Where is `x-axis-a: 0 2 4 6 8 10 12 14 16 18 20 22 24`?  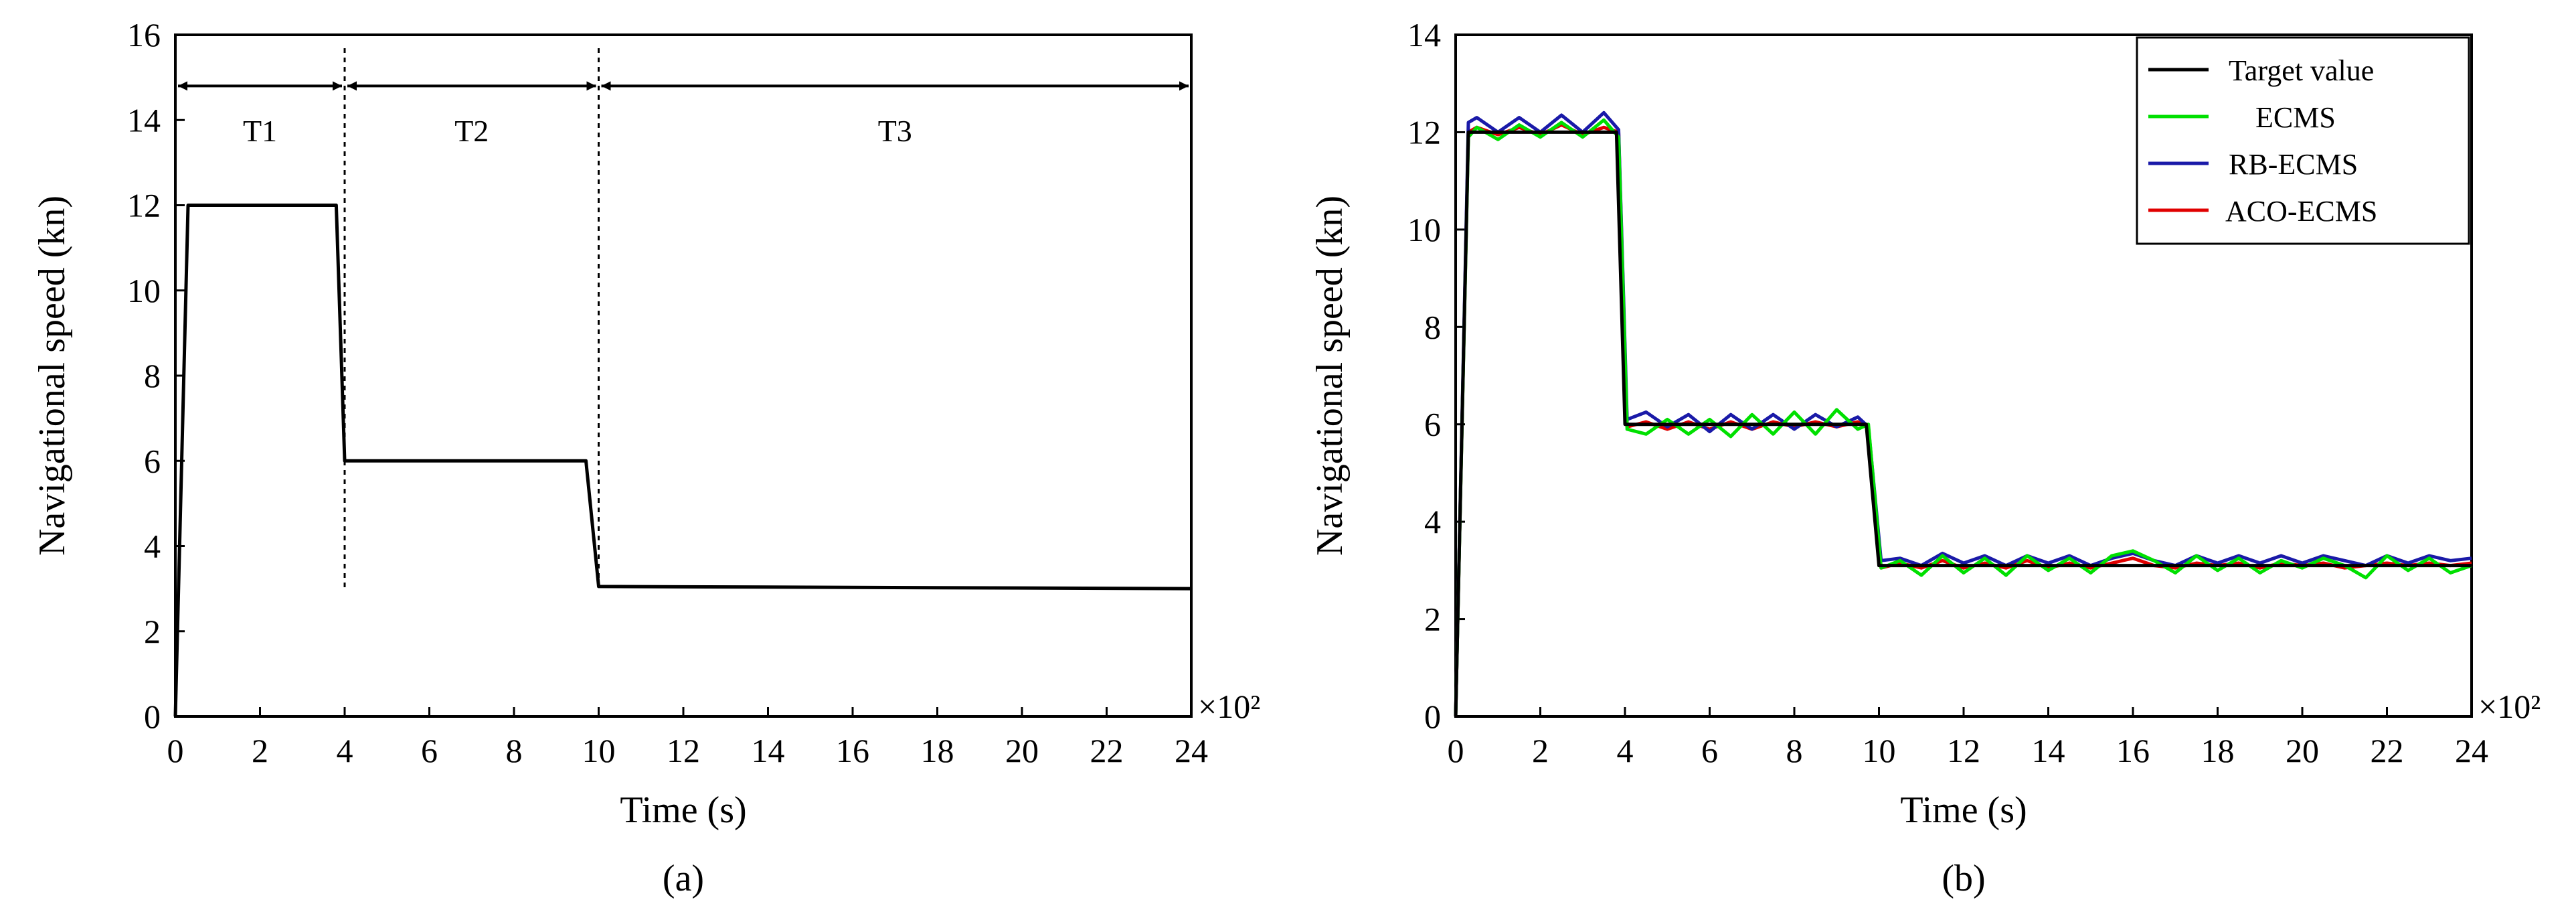 x-axis-a: 0 2 4 6 8 10 12 14 16 18 20 22 24 is located at coordinates (687, 738).